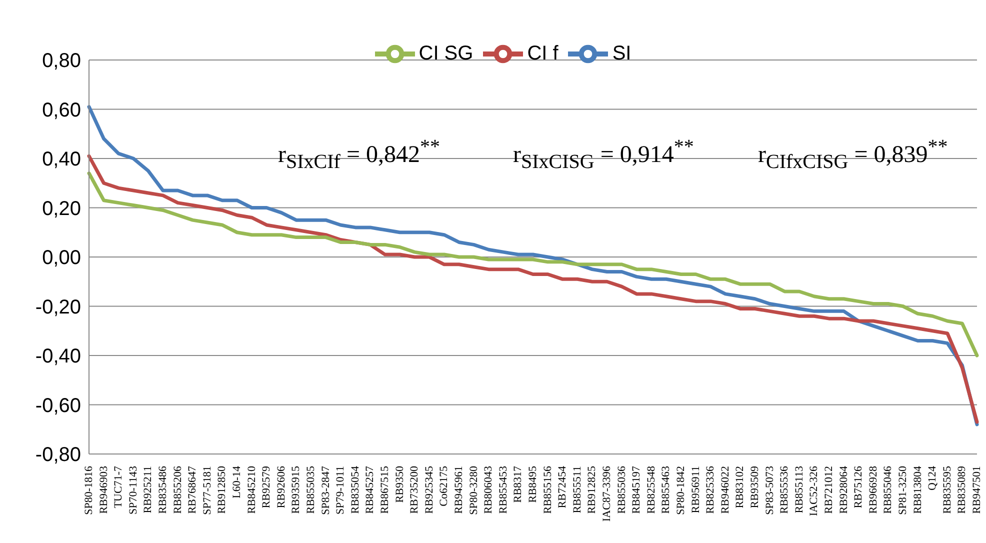 The height and width of the screenshot is (543, 986). Describe the element at coordinates (148, 490) in the screenshot. I see `x-tick-label: RB925211` at that location.